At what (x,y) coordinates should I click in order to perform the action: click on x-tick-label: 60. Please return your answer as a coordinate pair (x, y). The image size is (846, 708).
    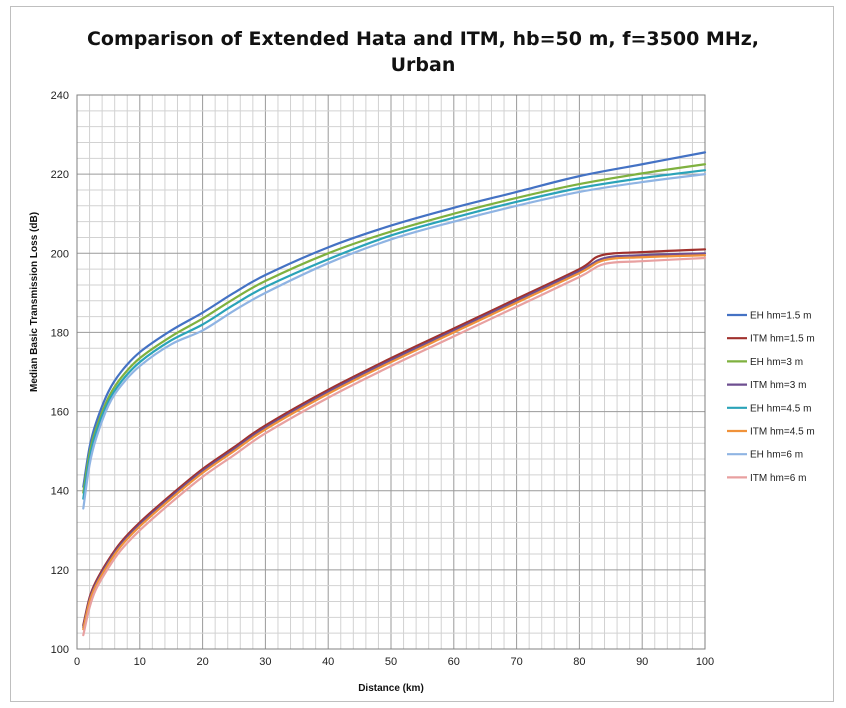
    Looking at the image, I should click on (454, 662).